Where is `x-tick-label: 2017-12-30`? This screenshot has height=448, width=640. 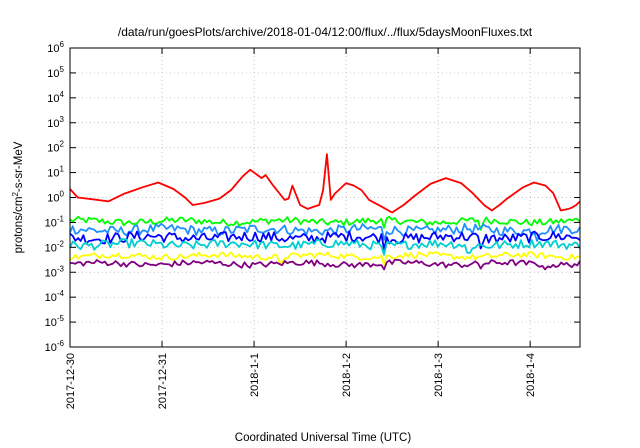
x-tick-label: 2017-12-30 is located at coordinates (71, 381).